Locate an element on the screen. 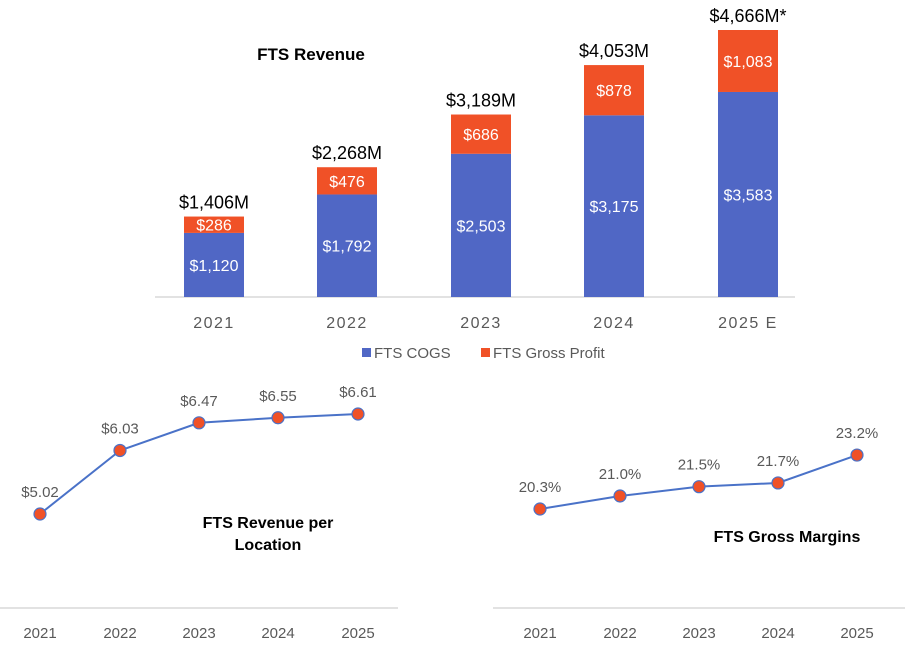 This screenshot has width=910, height=659. data-label-cogs: $3,175 is located at coordinates (614, 207).